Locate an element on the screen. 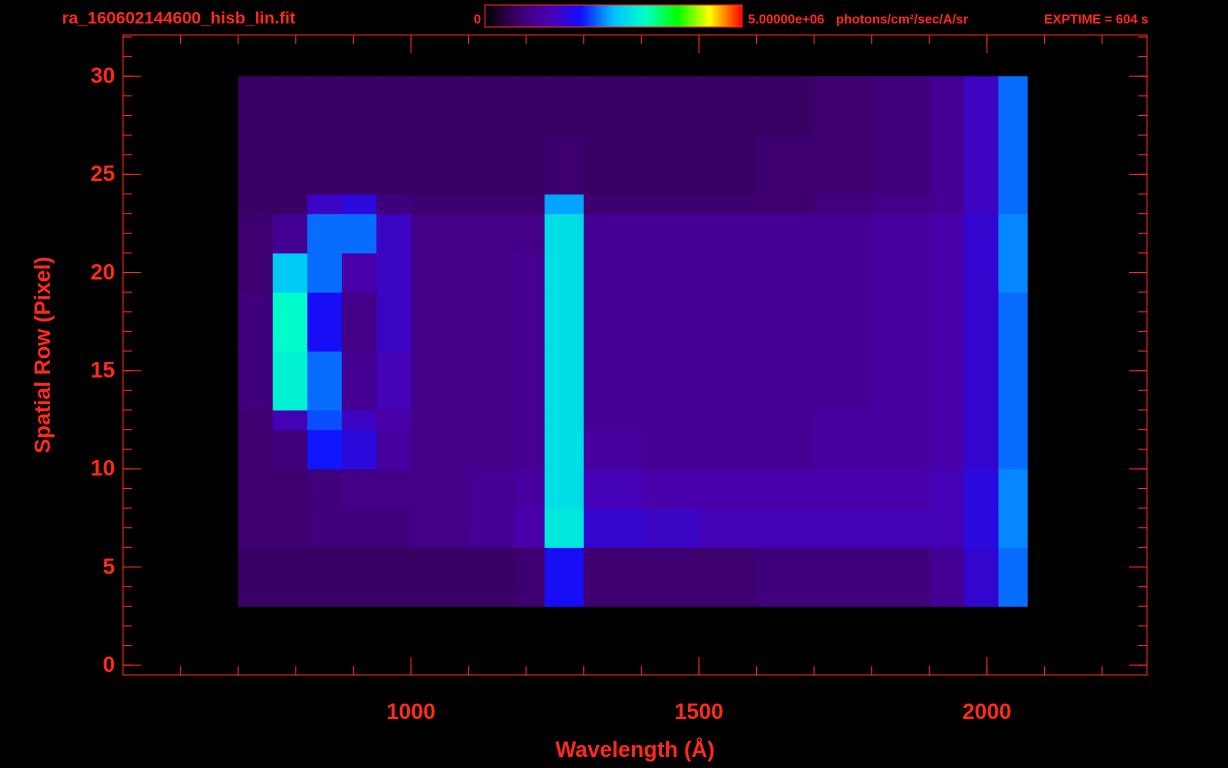 This screenshot has width=1228, height=768. chart-title: ra_160602144600_hisb_lin.fit is located at coordinates (179, 17).